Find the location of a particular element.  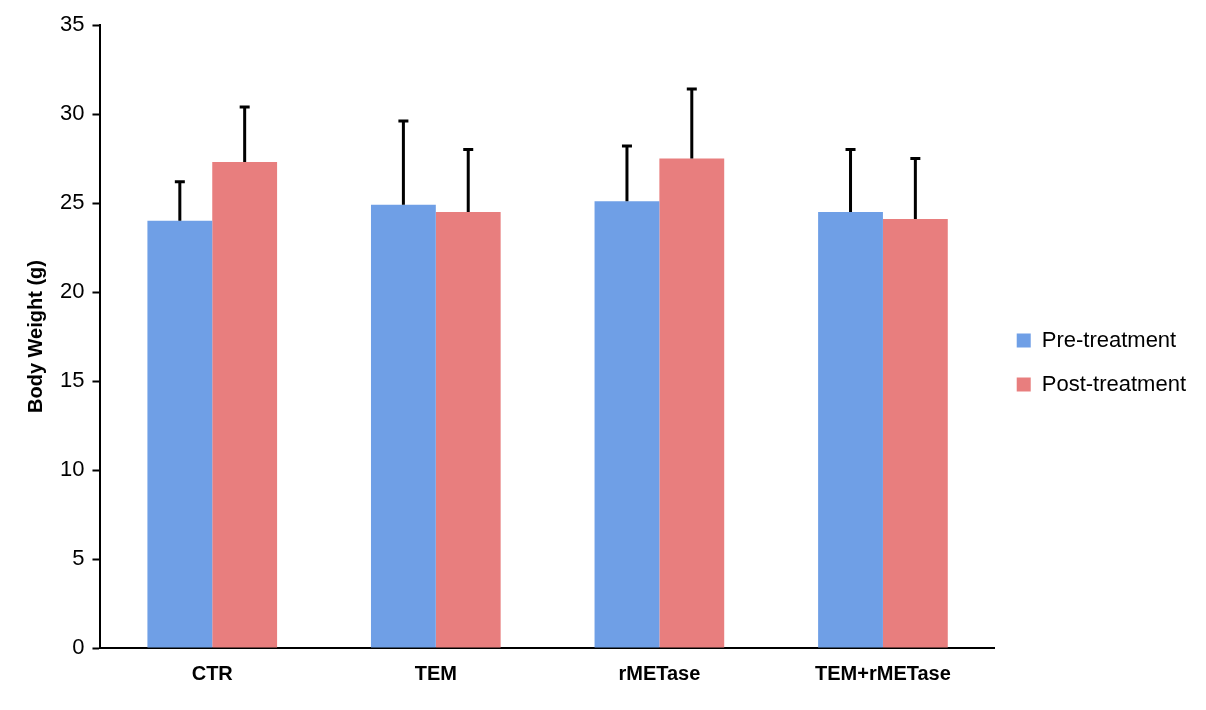

x-tick-label: rMETase is located at coordinates (659, 672).